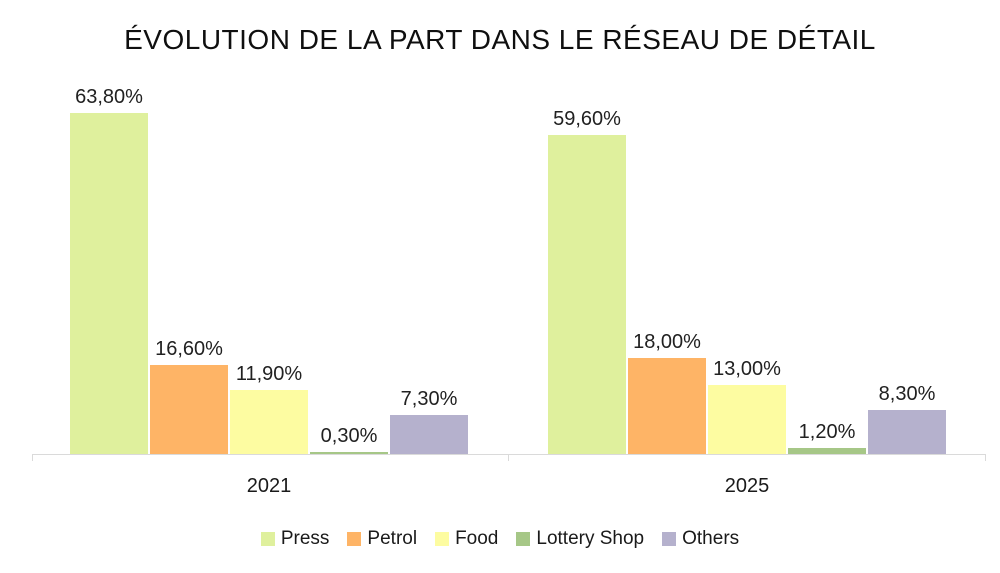 This screenshot has height=573, width=1000. Describe the element at coordinates (109, 97) in the screenshot. I see `value-label-press-2021: 63,80%` at that location.